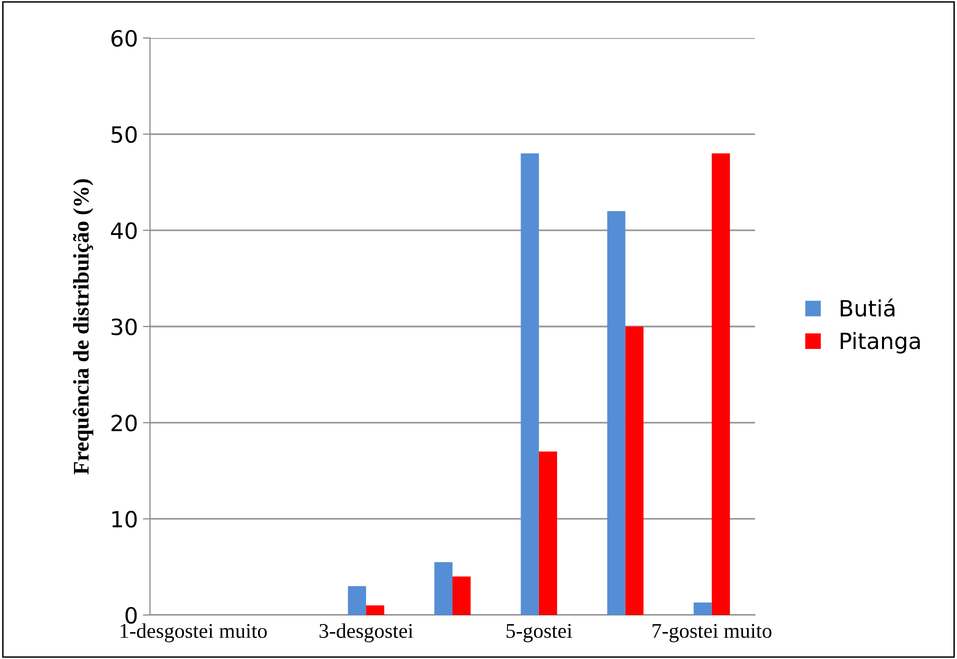  I want to click on y-tick-label: 20, so click(124, 423).